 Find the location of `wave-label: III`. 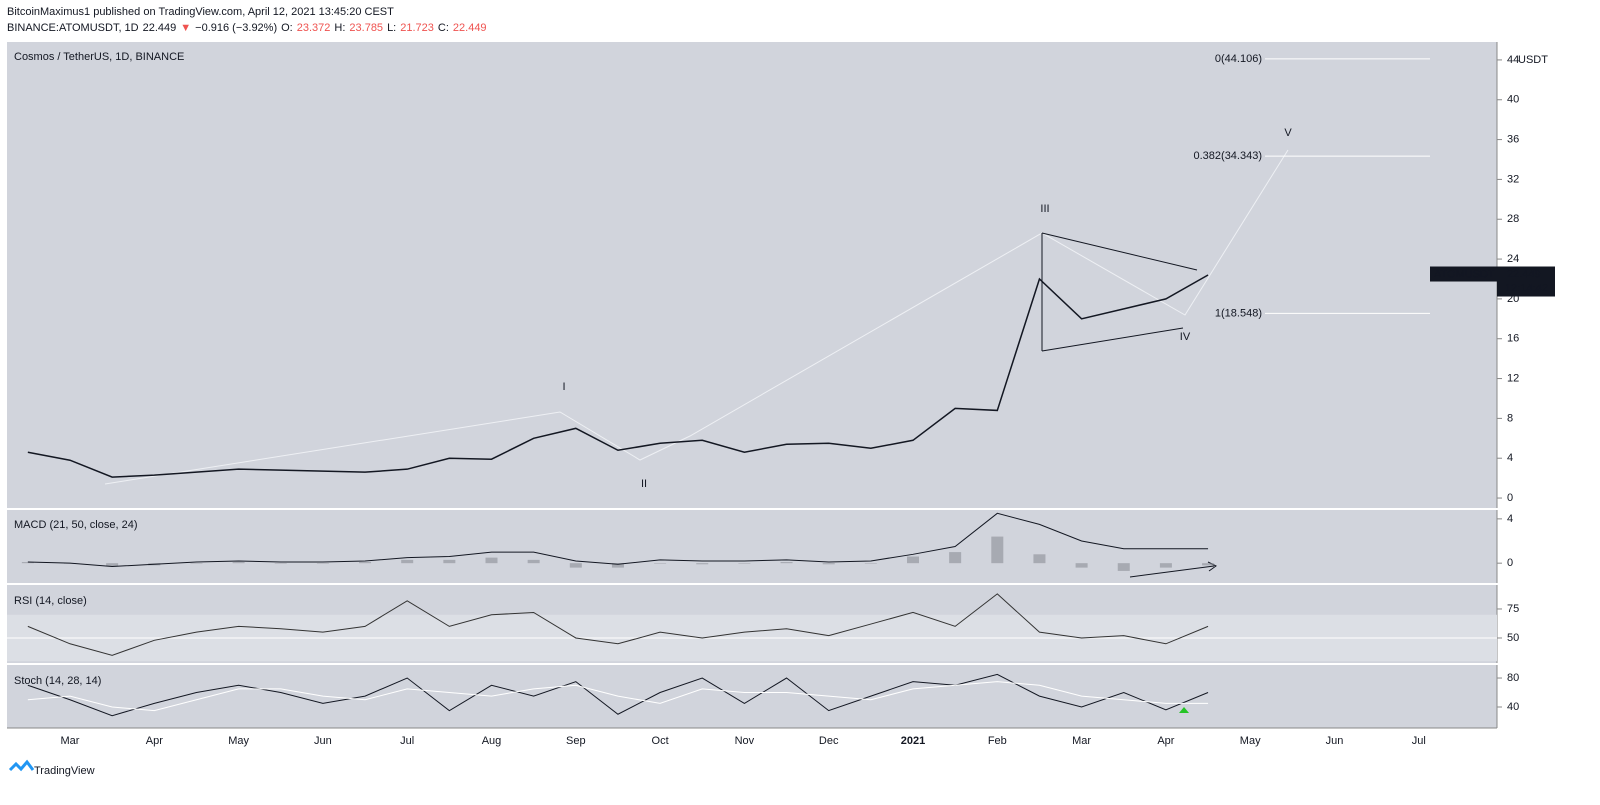

wave-label: III is located at coordinates (1044, 209).